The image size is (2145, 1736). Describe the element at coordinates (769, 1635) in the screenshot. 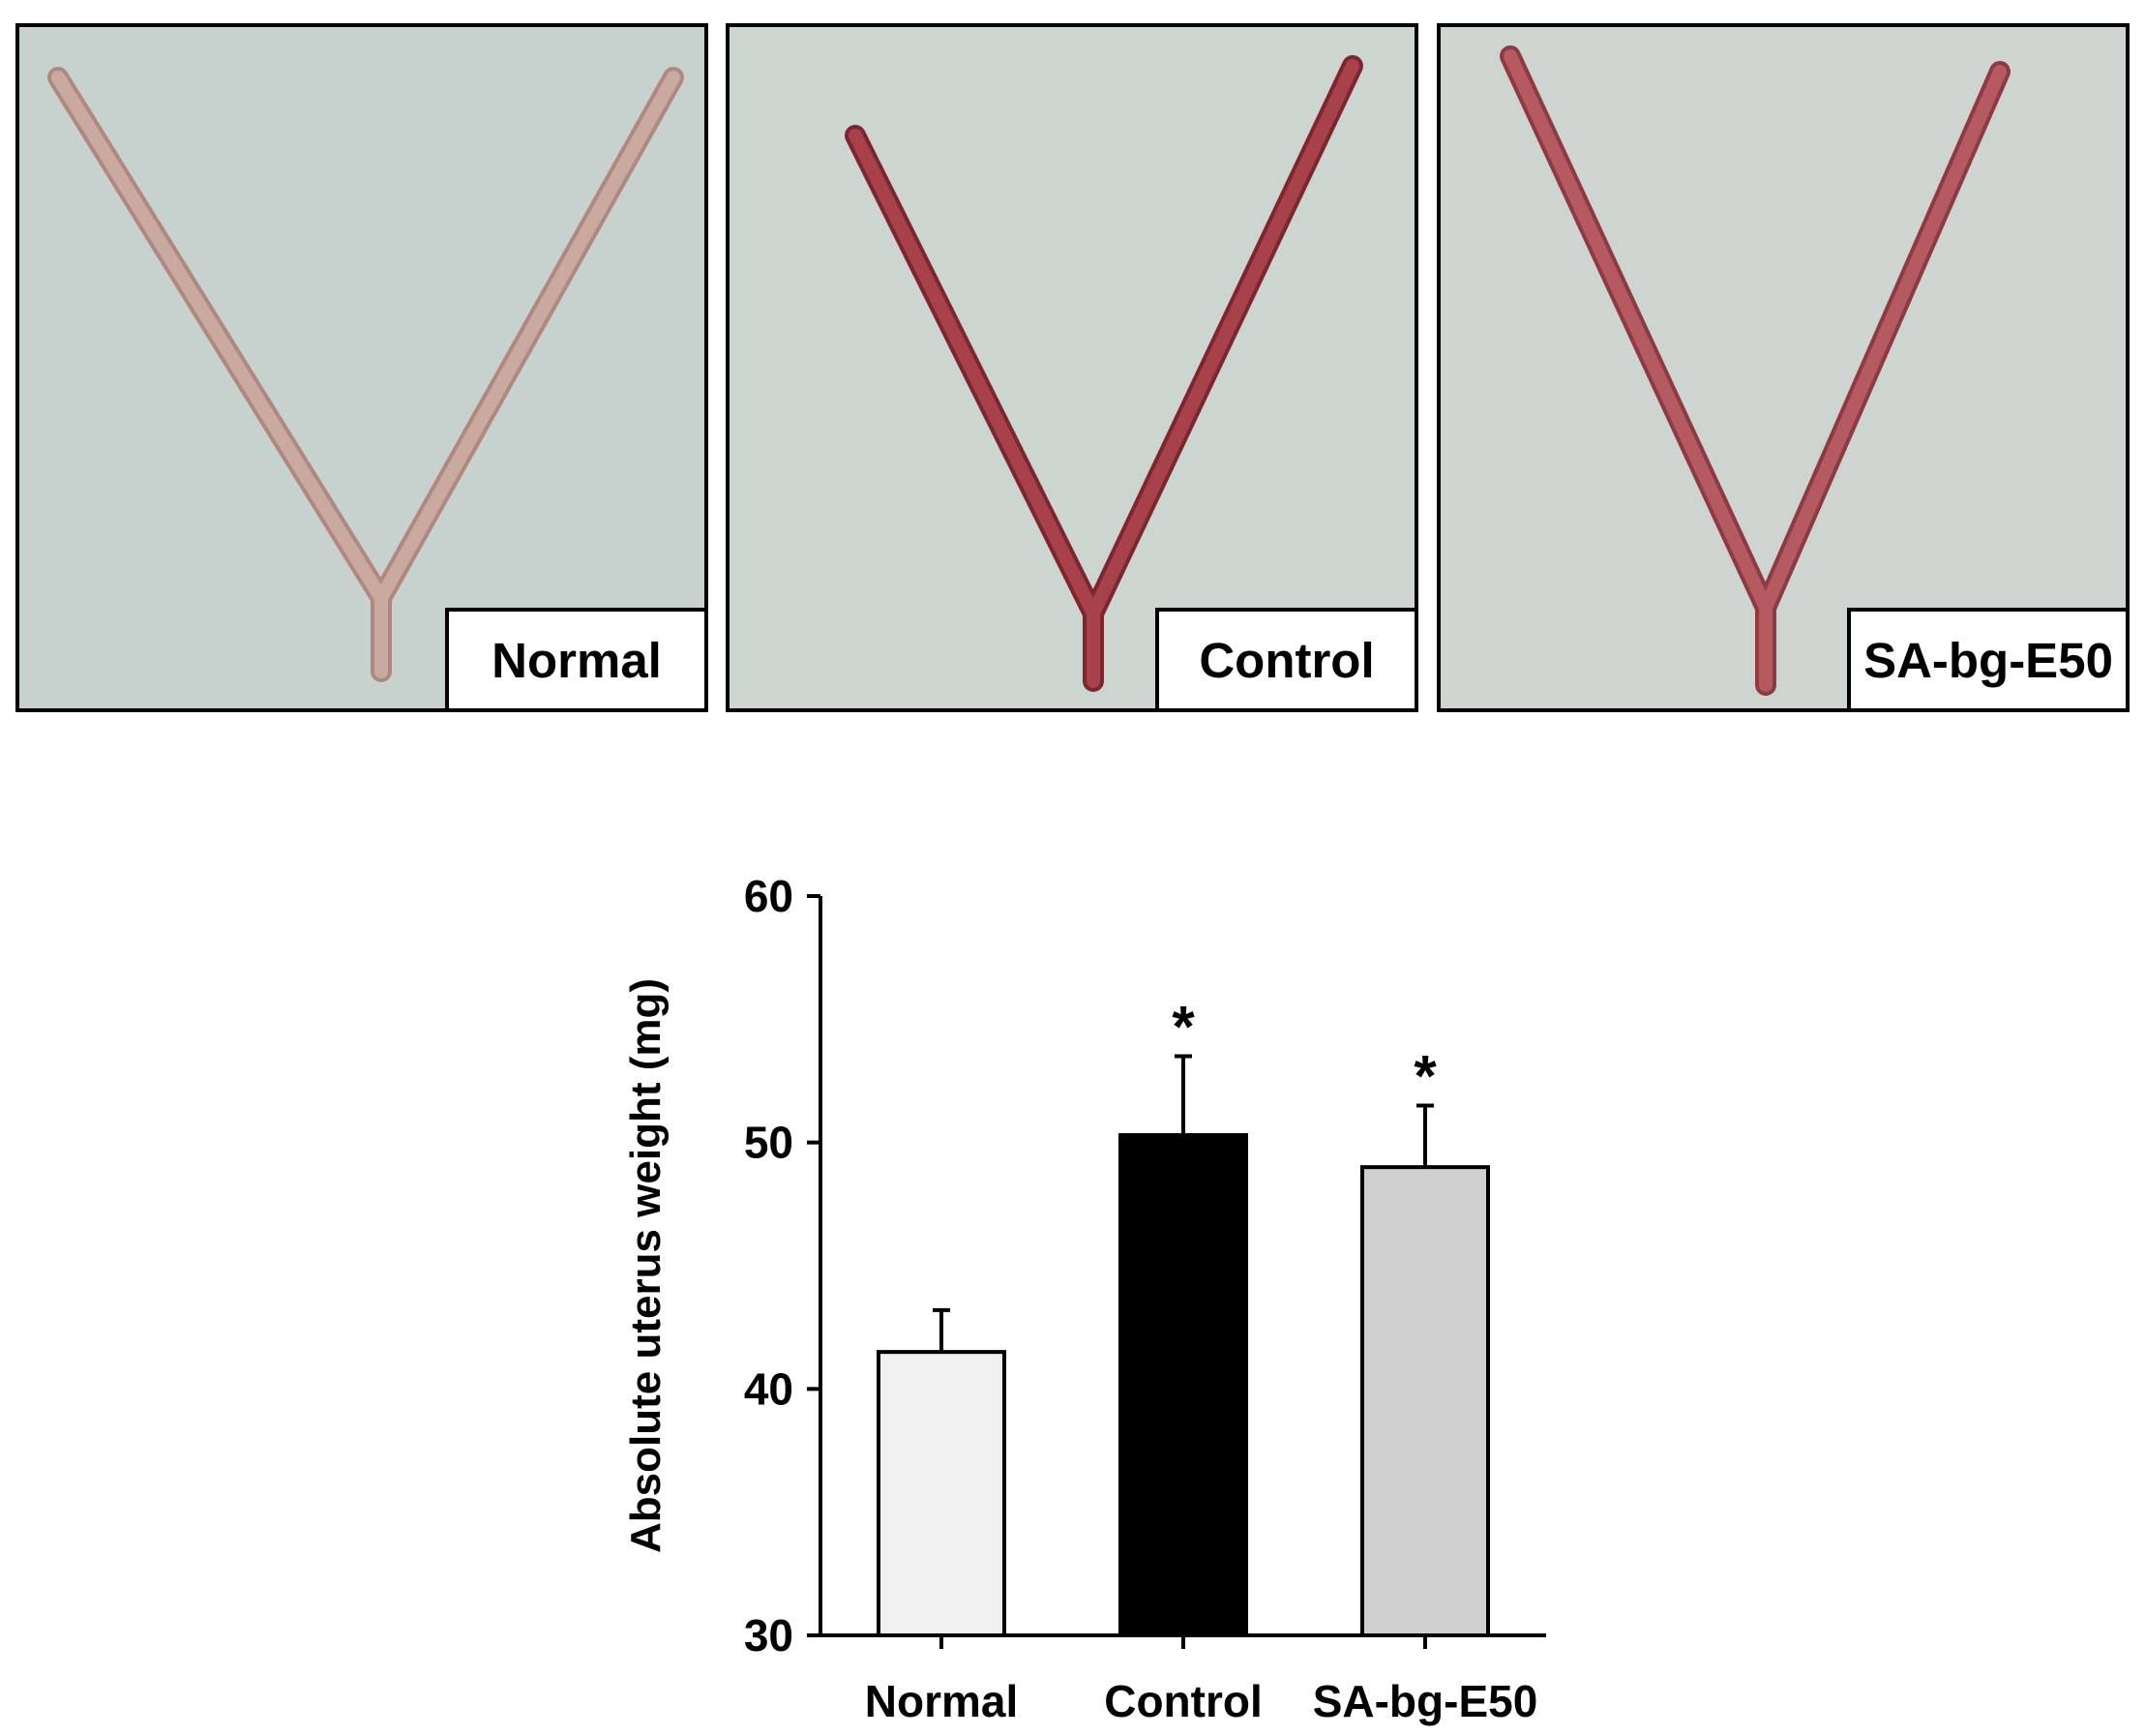

I see `y-tick-label: 30` at that location.